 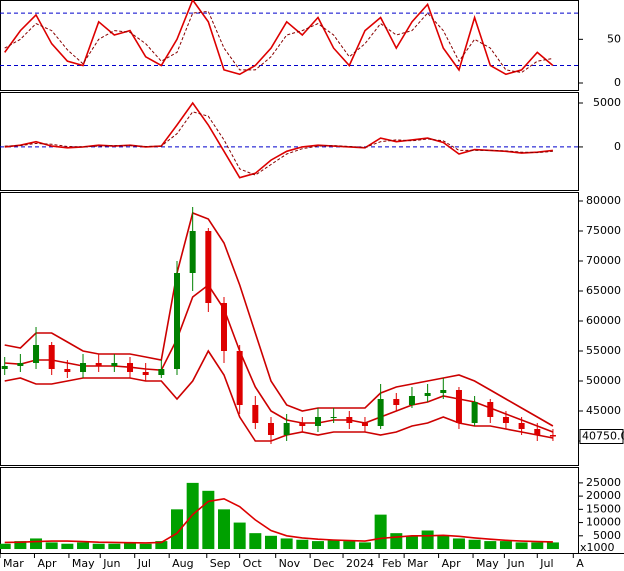 I want to click on panel-frame, so click(x=289, y=45).